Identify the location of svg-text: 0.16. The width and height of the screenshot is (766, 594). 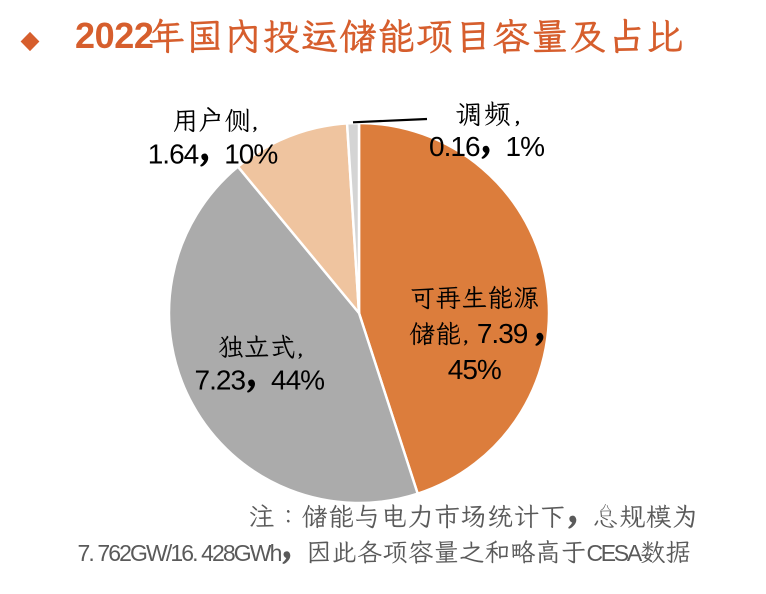
(454, 146).